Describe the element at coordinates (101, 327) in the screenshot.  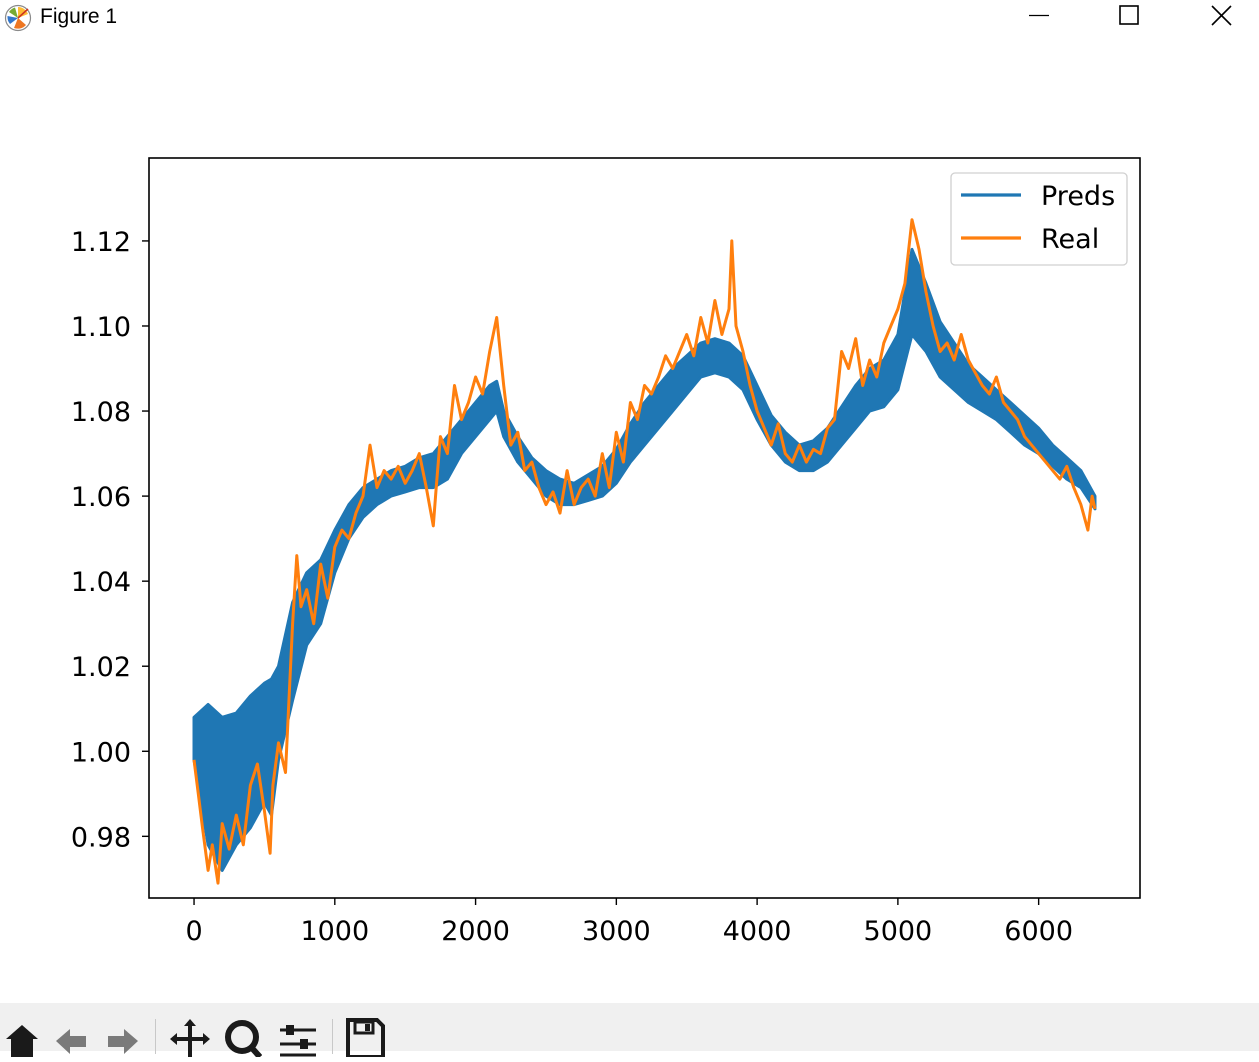
I see `y-tick-label: 1.10` at that location.